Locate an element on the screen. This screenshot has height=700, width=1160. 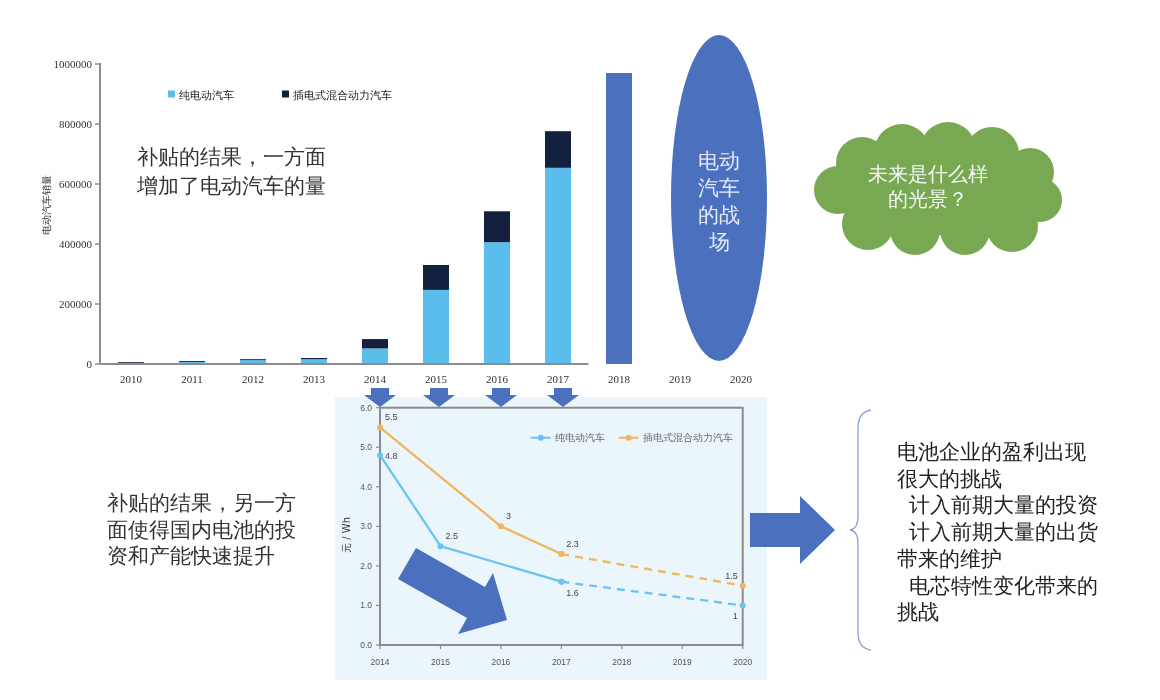
data-label: 1 is located at coordinates (735, 616).